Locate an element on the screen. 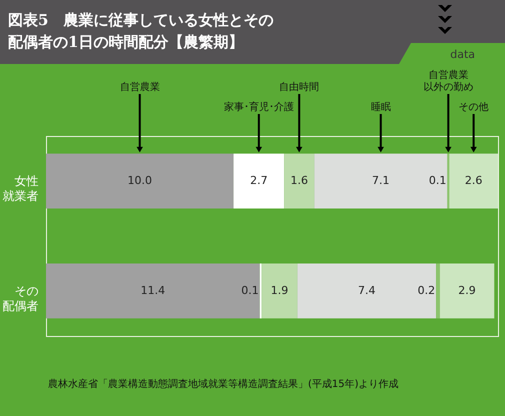  data-label: 10.0 is located at coordinates (140, 181).